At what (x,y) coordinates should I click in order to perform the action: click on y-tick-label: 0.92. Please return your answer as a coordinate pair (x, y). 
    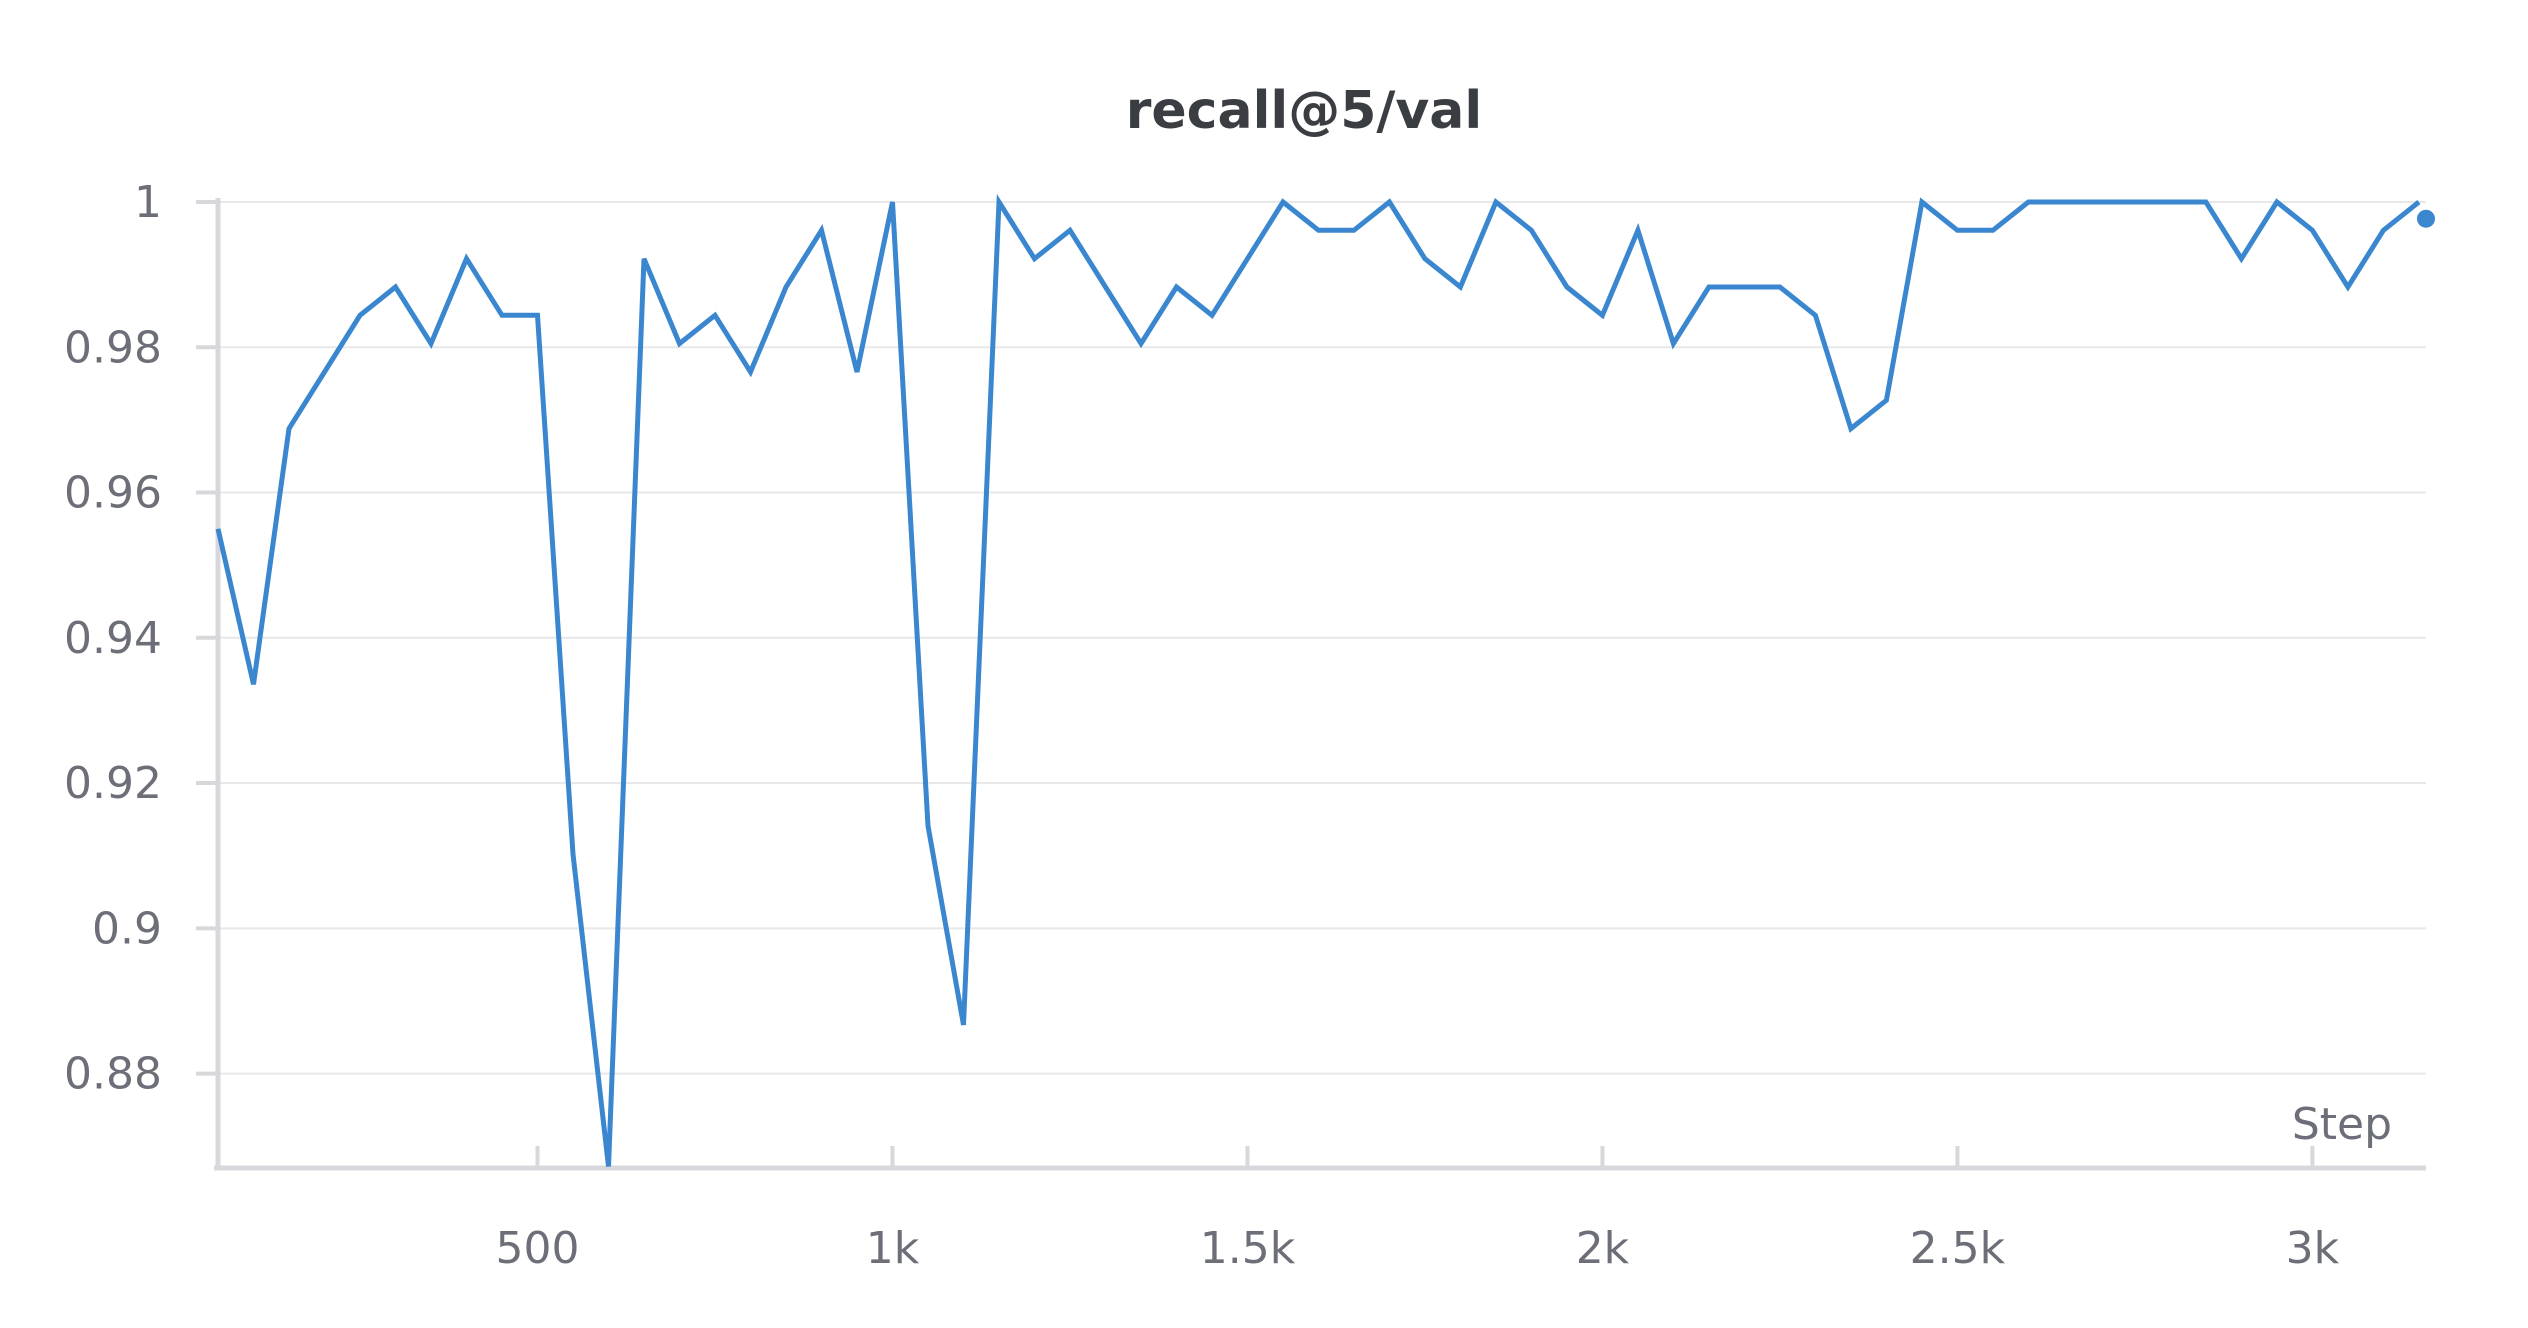
    Looking at the image, I should click on (113, 783).